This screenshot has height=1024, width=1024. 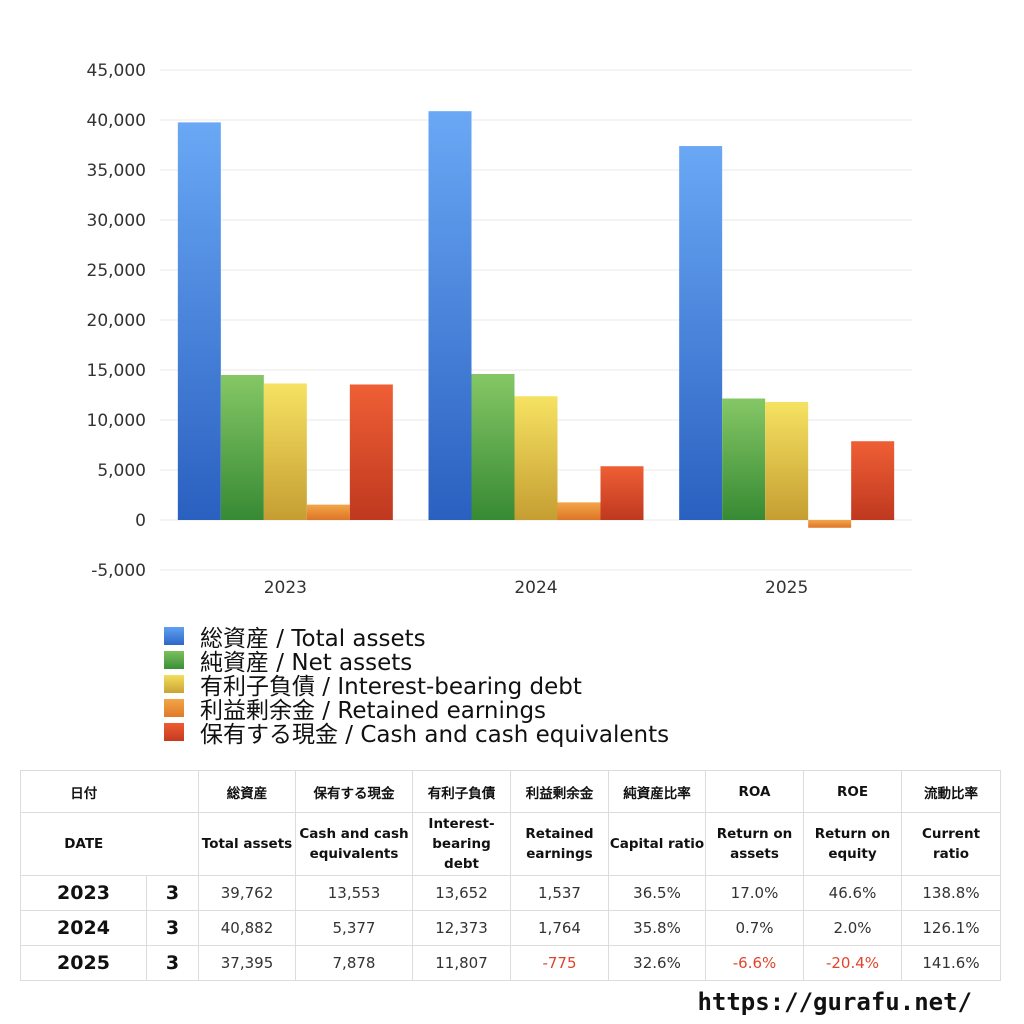 I want to click on y-tick-label: 25,000, so click(x=116, y=271).